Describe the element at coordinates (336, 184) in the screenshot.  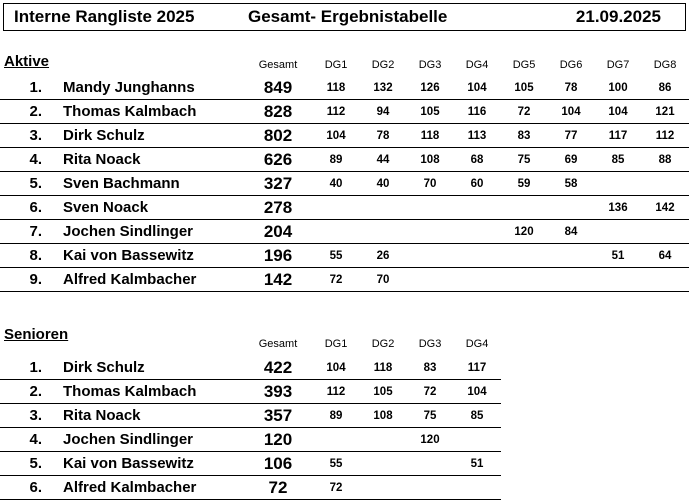
I see `dg-score: 40` at that location.